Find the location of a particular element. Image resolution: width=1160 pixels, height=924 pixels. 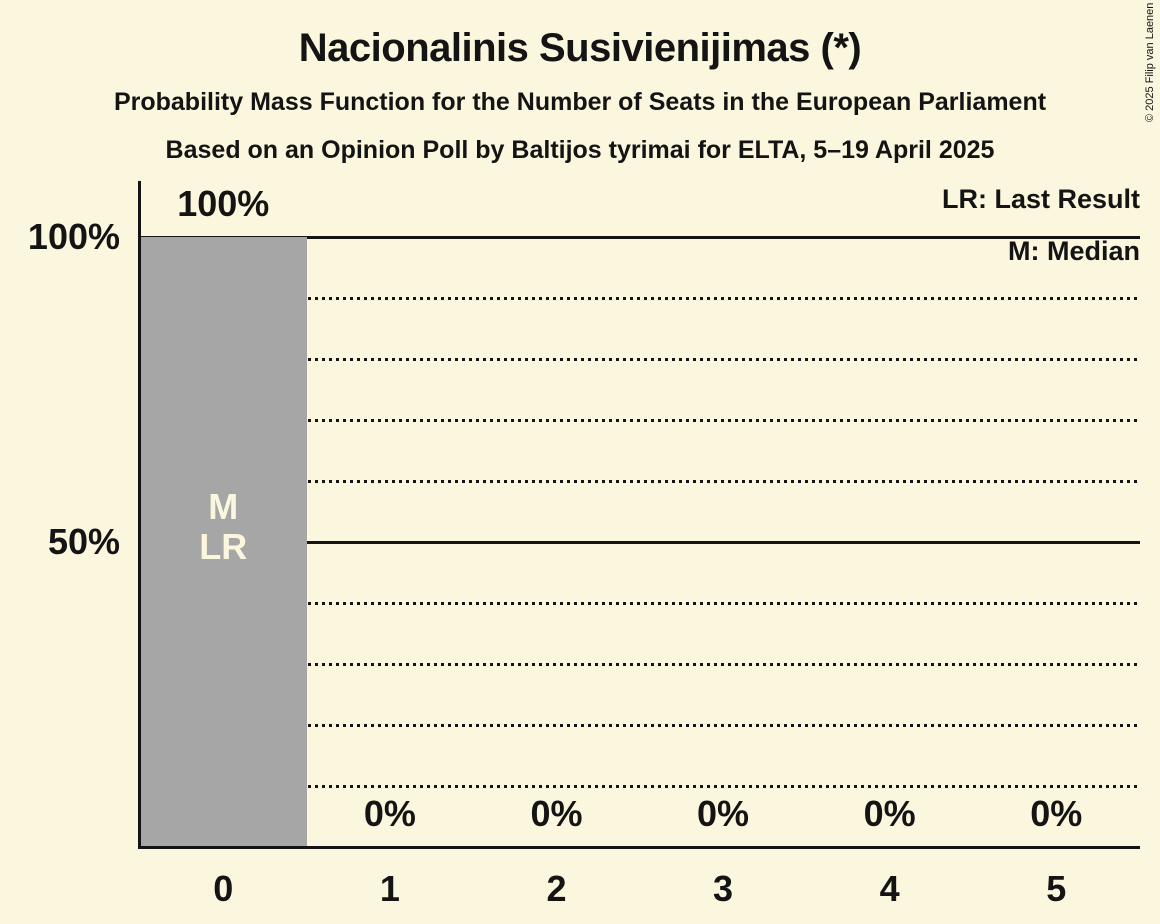

x-tick-label-4: 4 is located at coordinates (889, 888).